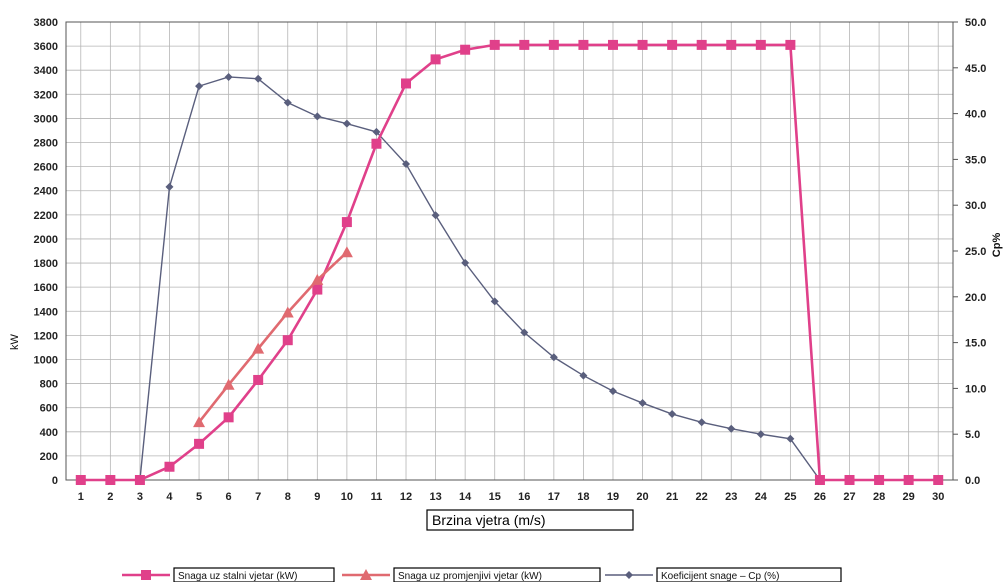 Image resolution: width=1007 pixels, height=582 pixels. Describe the element at coordinates (465, 497) in the screenshot. I see `x-tick-label: 14` at that location.